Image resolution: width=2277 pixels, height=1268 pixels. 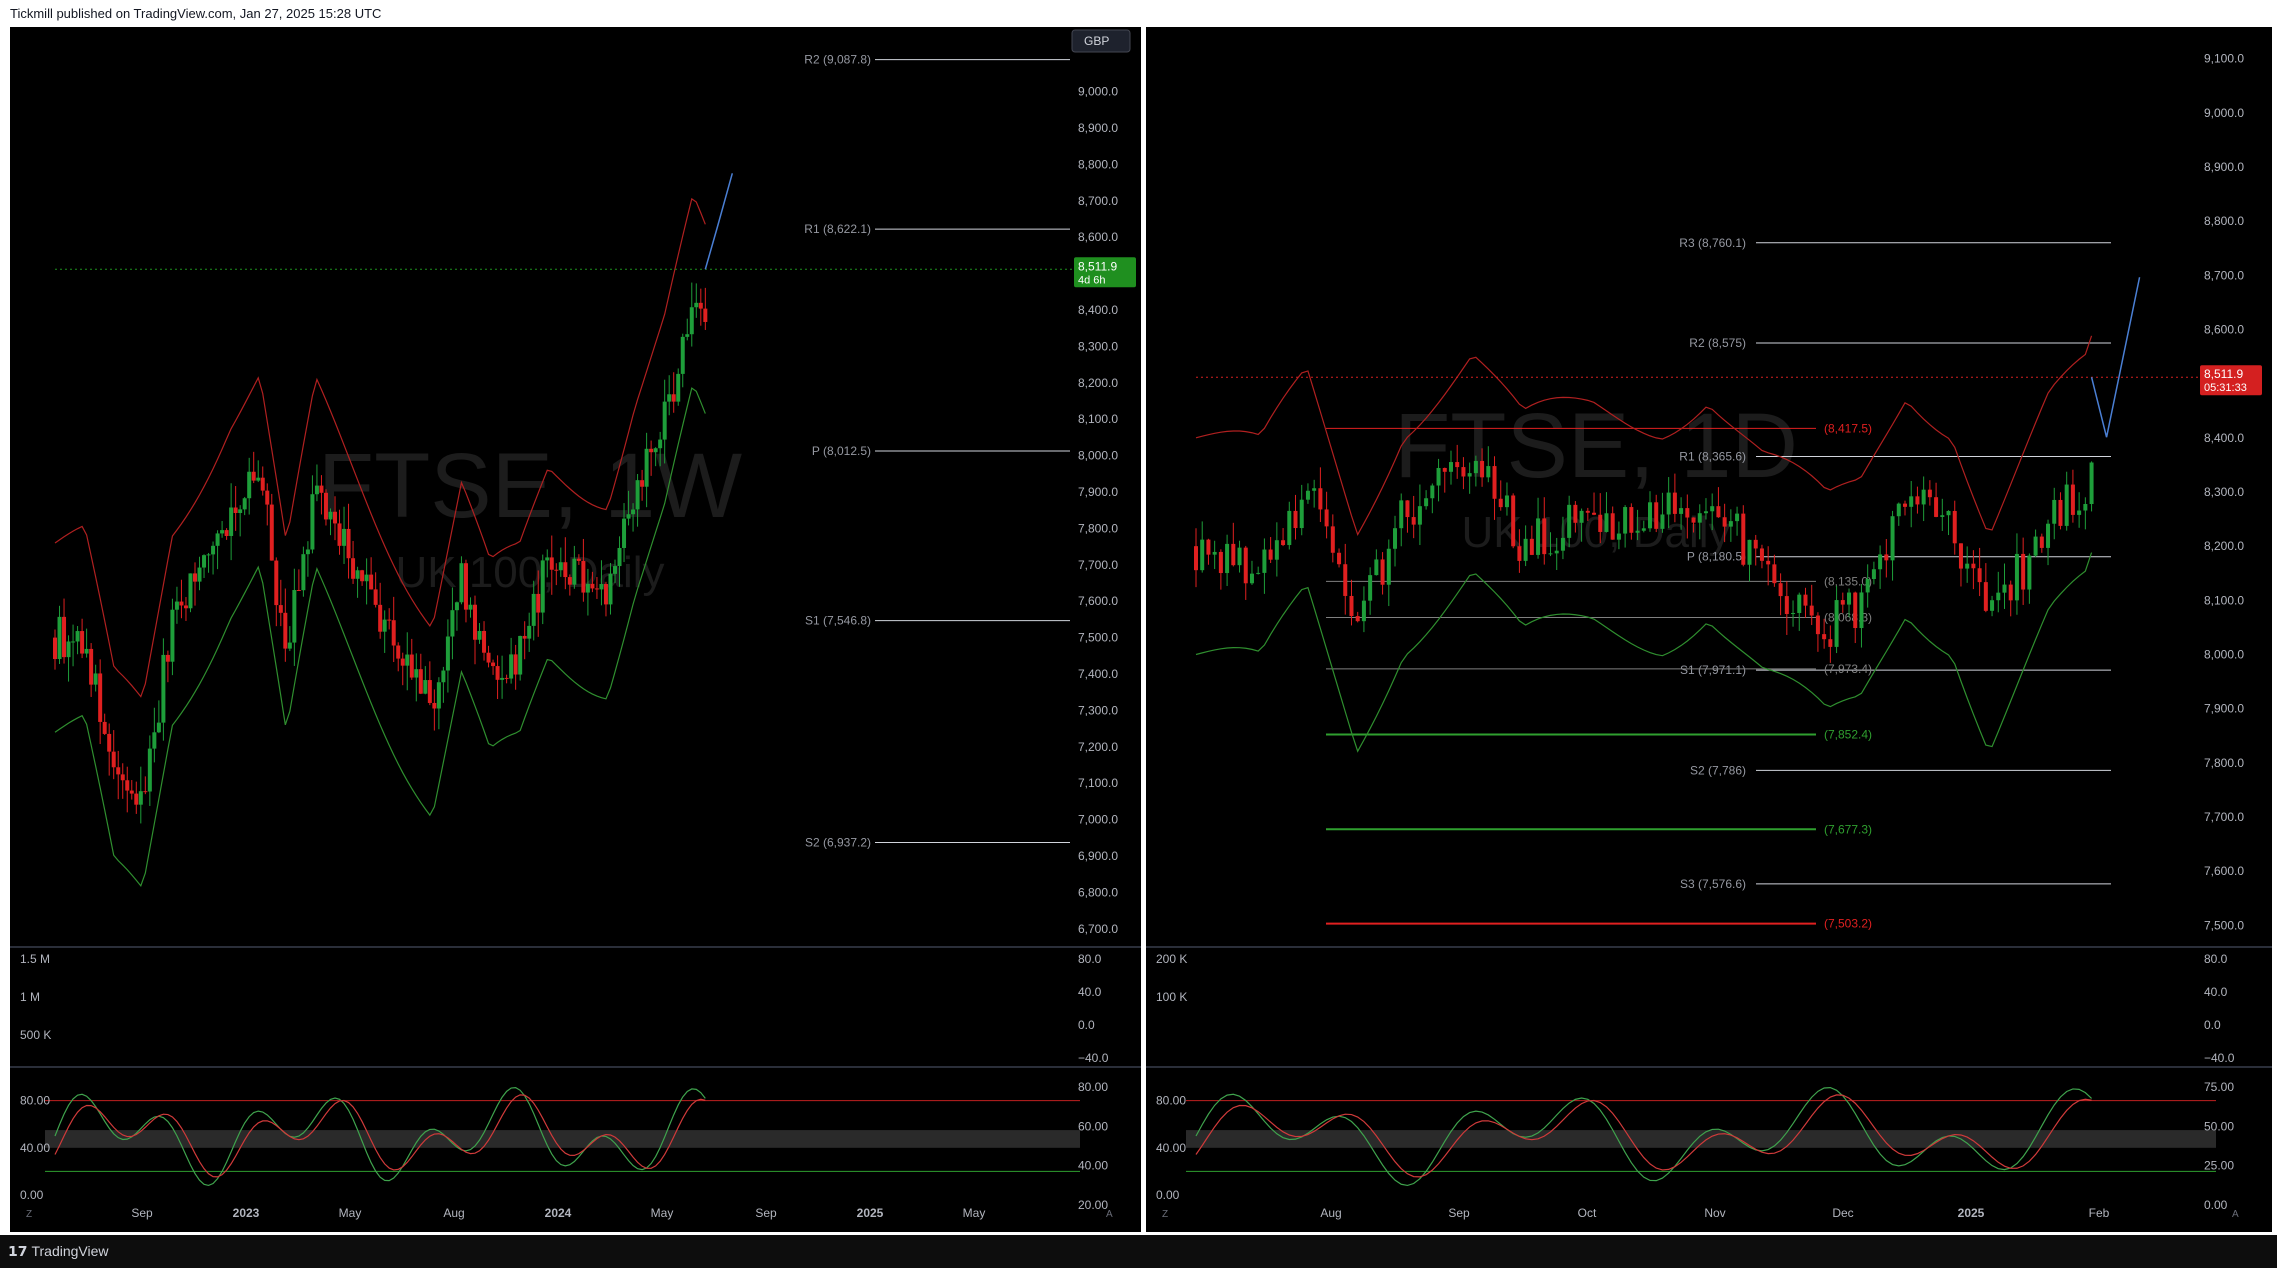 I want to click on price-tick-label: 7,500.0, so click(x=2224, y=925).